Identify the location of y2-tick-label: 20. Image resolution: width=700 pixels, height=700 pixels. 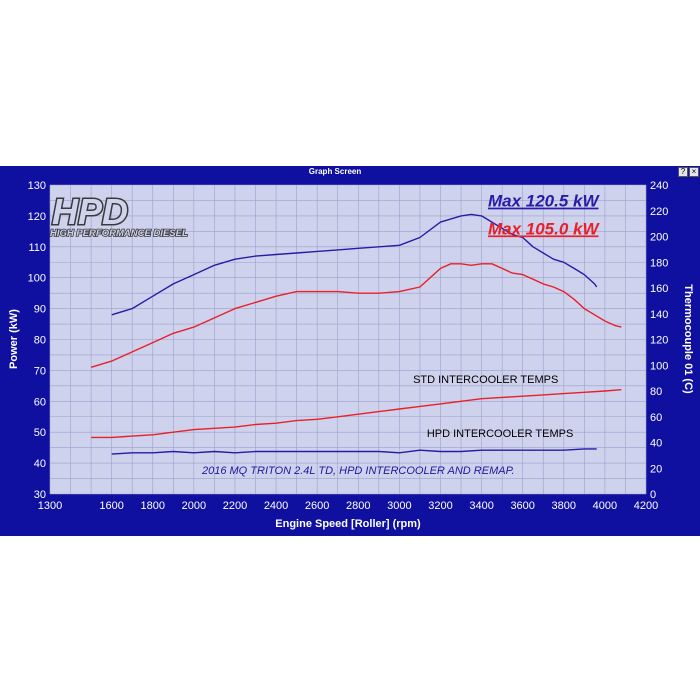
(656, 469).